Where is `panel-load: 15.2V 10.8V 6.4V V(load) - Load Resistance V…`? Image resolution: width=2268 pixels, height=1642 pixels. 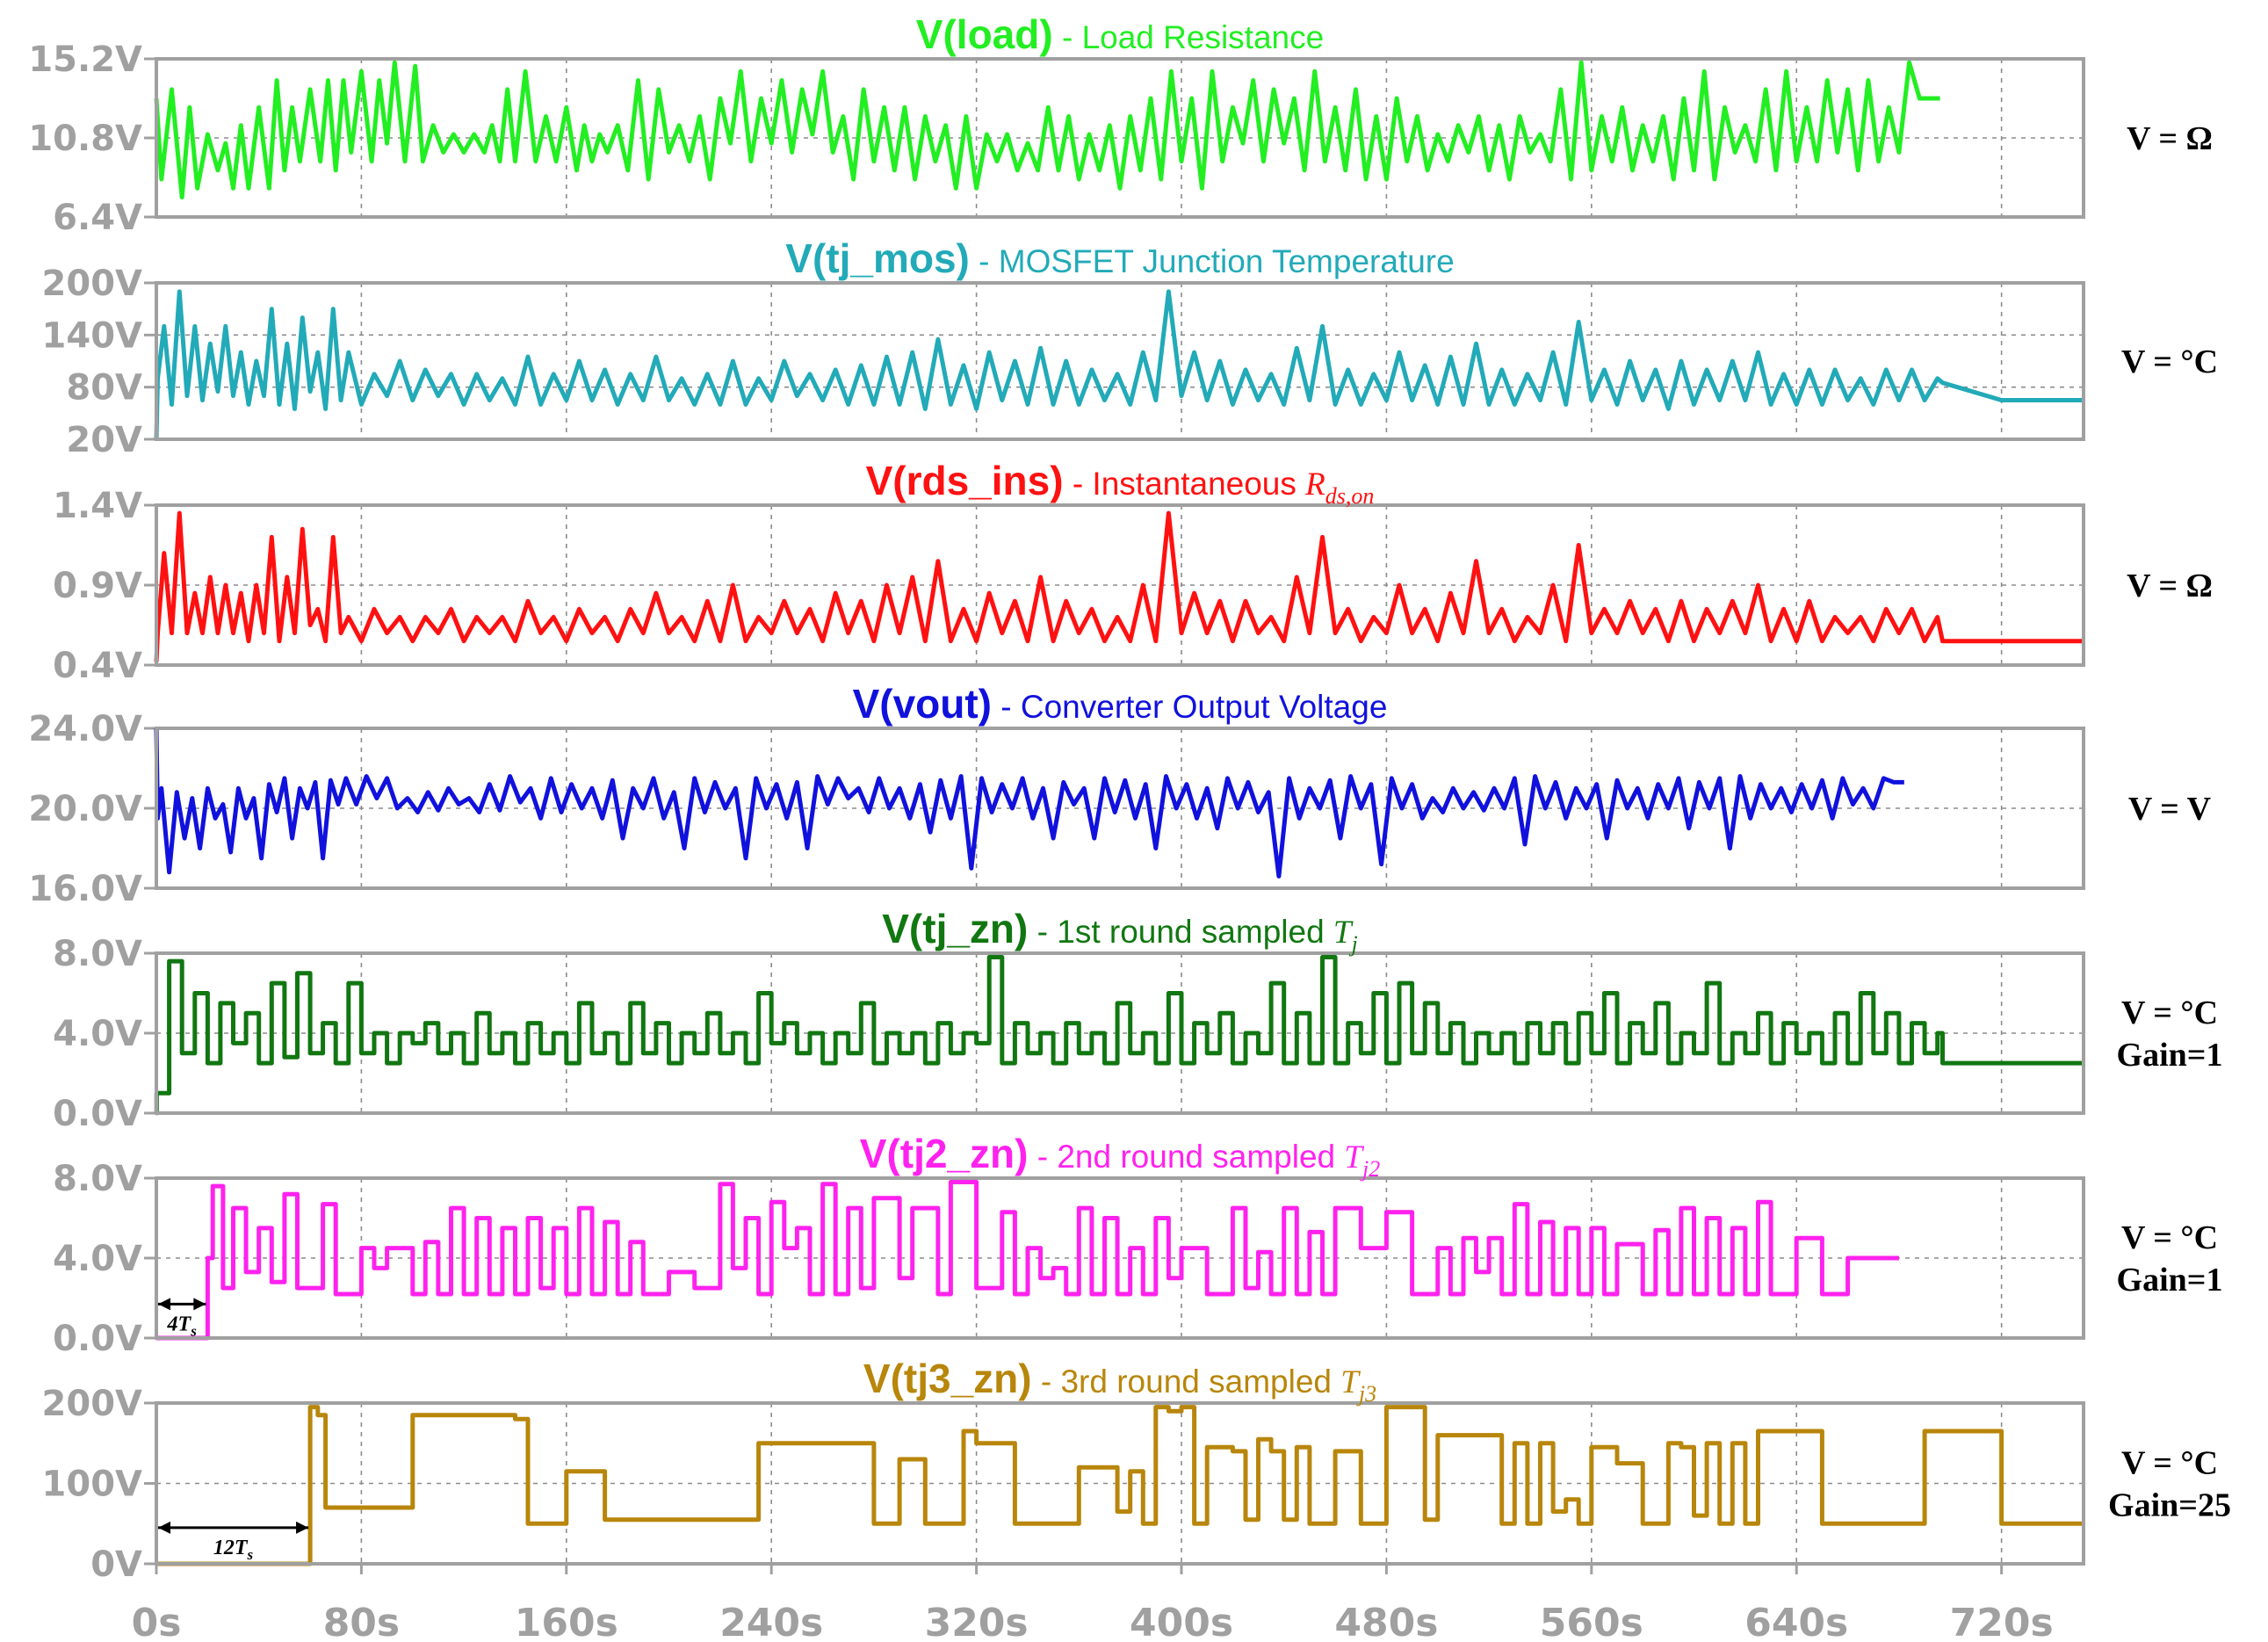
panel-load: 15.2V 10.8V 6.4V V(load) - Load Resistance V… is located at coordinates (1121, 125).